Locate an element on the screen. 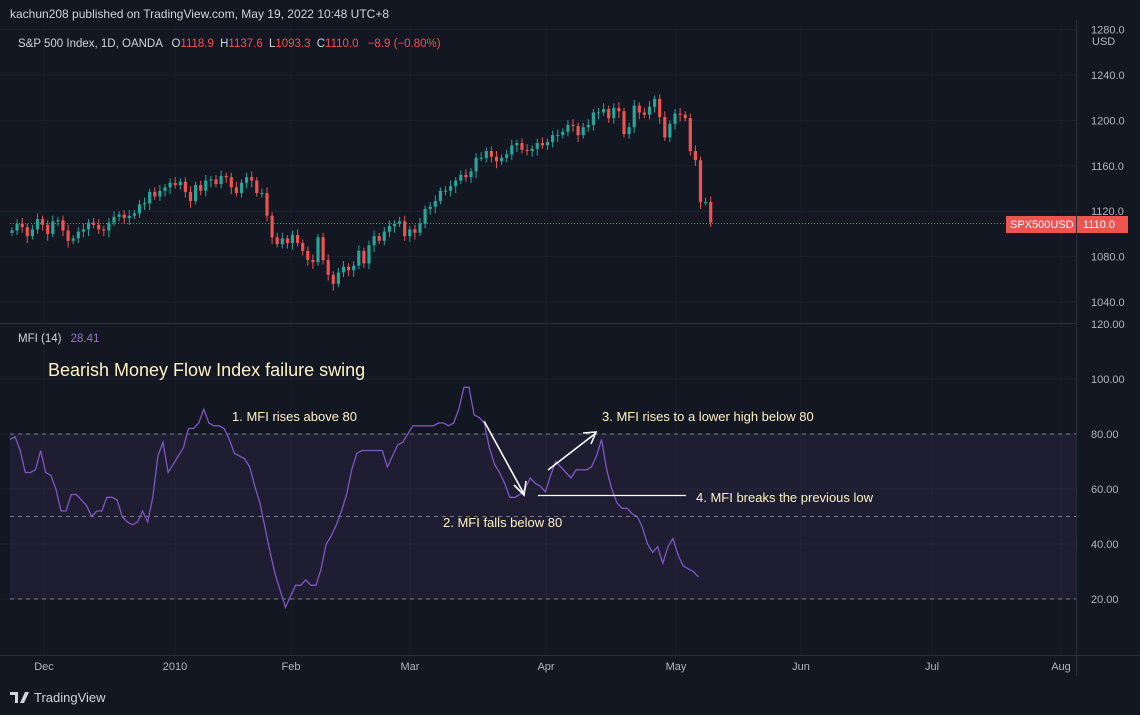  arrow-falls-below-80-head is located at coordinates (520, 488).